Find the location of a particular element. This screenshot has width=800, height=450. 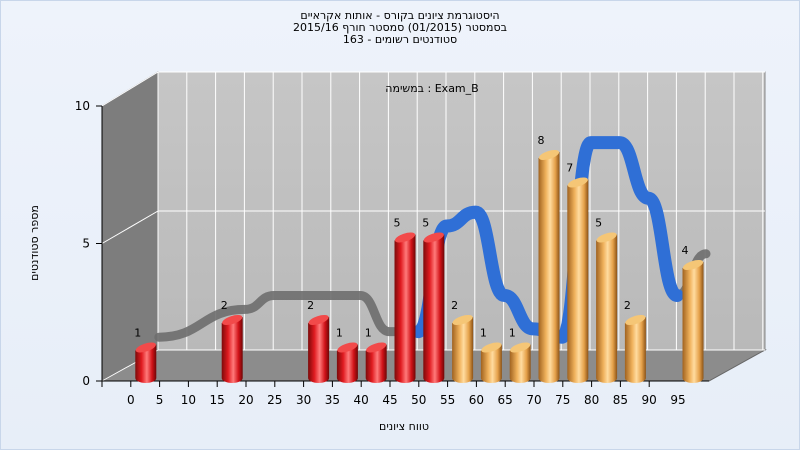

y-tick-label: 0 is located at coordinates (86, 381).